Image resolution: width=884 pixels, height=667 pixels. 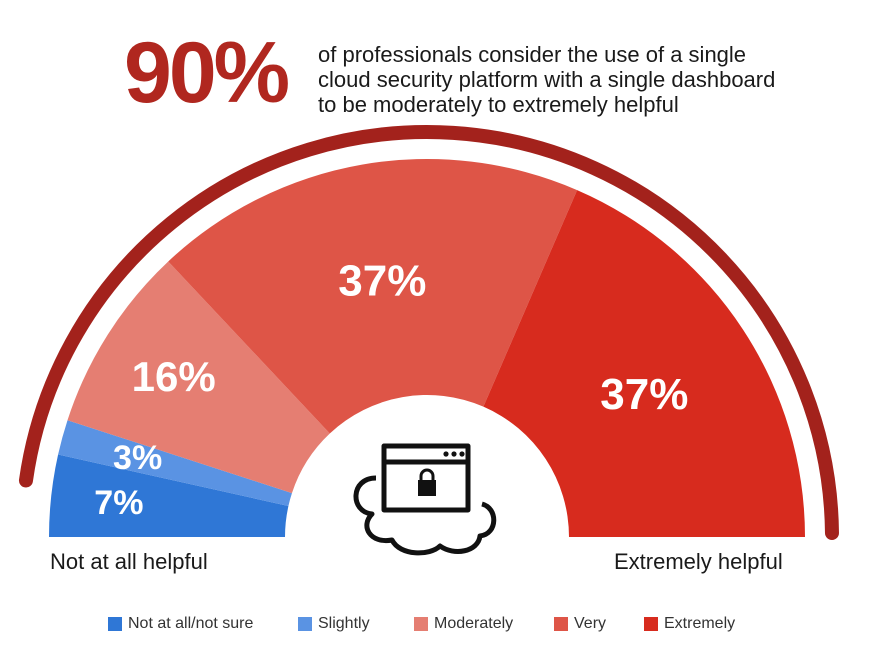 I want to click on legend-swatch-slightly, so click(x=305, y=624).